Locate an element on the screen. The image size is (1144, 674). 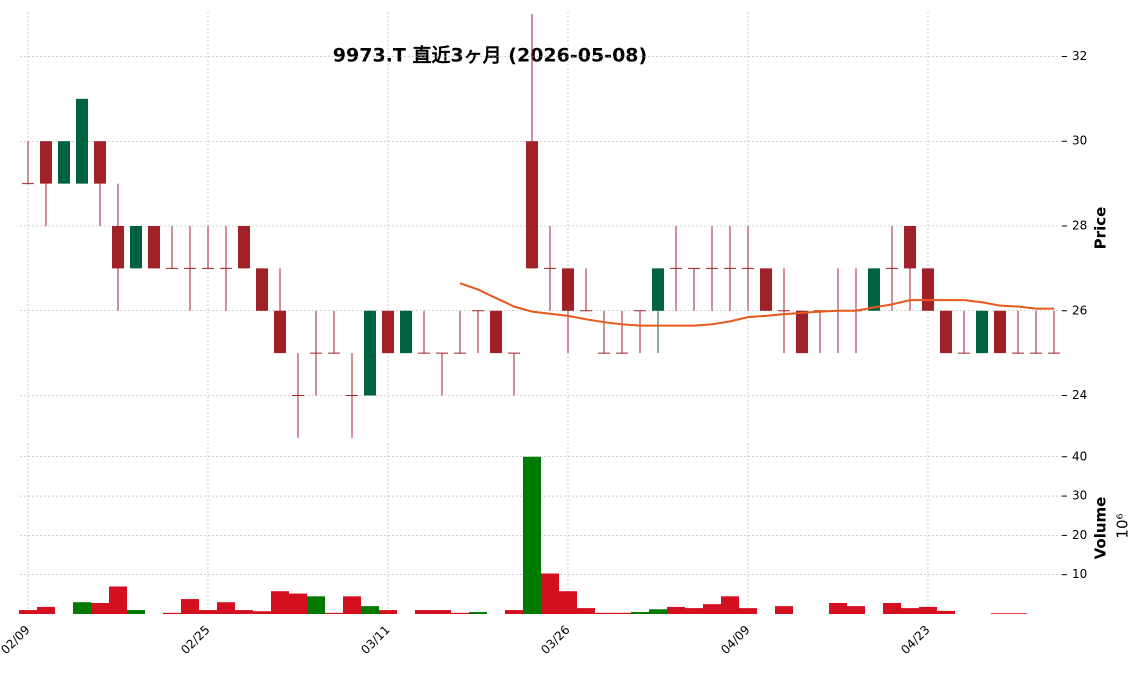
y-tick-label: 32 is located at coordinates (1079, 56).